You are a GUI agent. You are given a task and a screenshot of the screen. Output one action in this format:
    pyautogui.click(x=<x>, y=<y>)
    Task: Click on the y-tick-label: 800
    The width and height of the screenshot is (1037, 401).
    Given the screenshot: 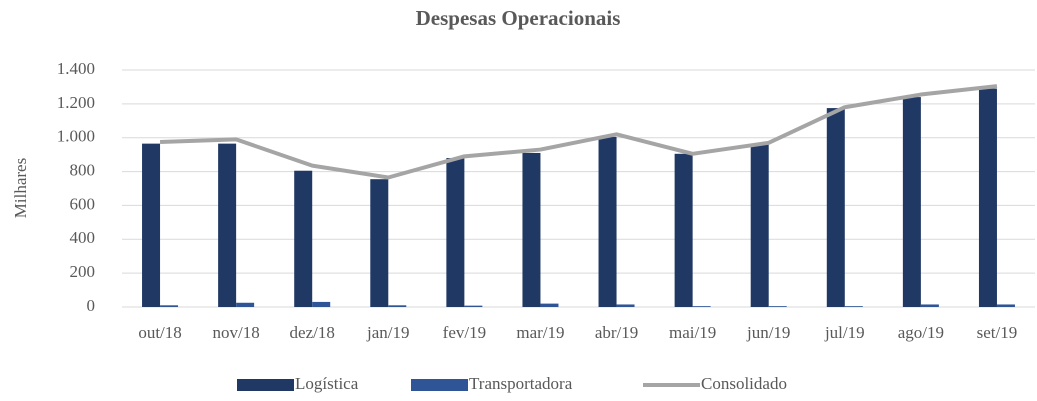 What is the action you would take?
    pyautogui.click(x=83, y=169)
    